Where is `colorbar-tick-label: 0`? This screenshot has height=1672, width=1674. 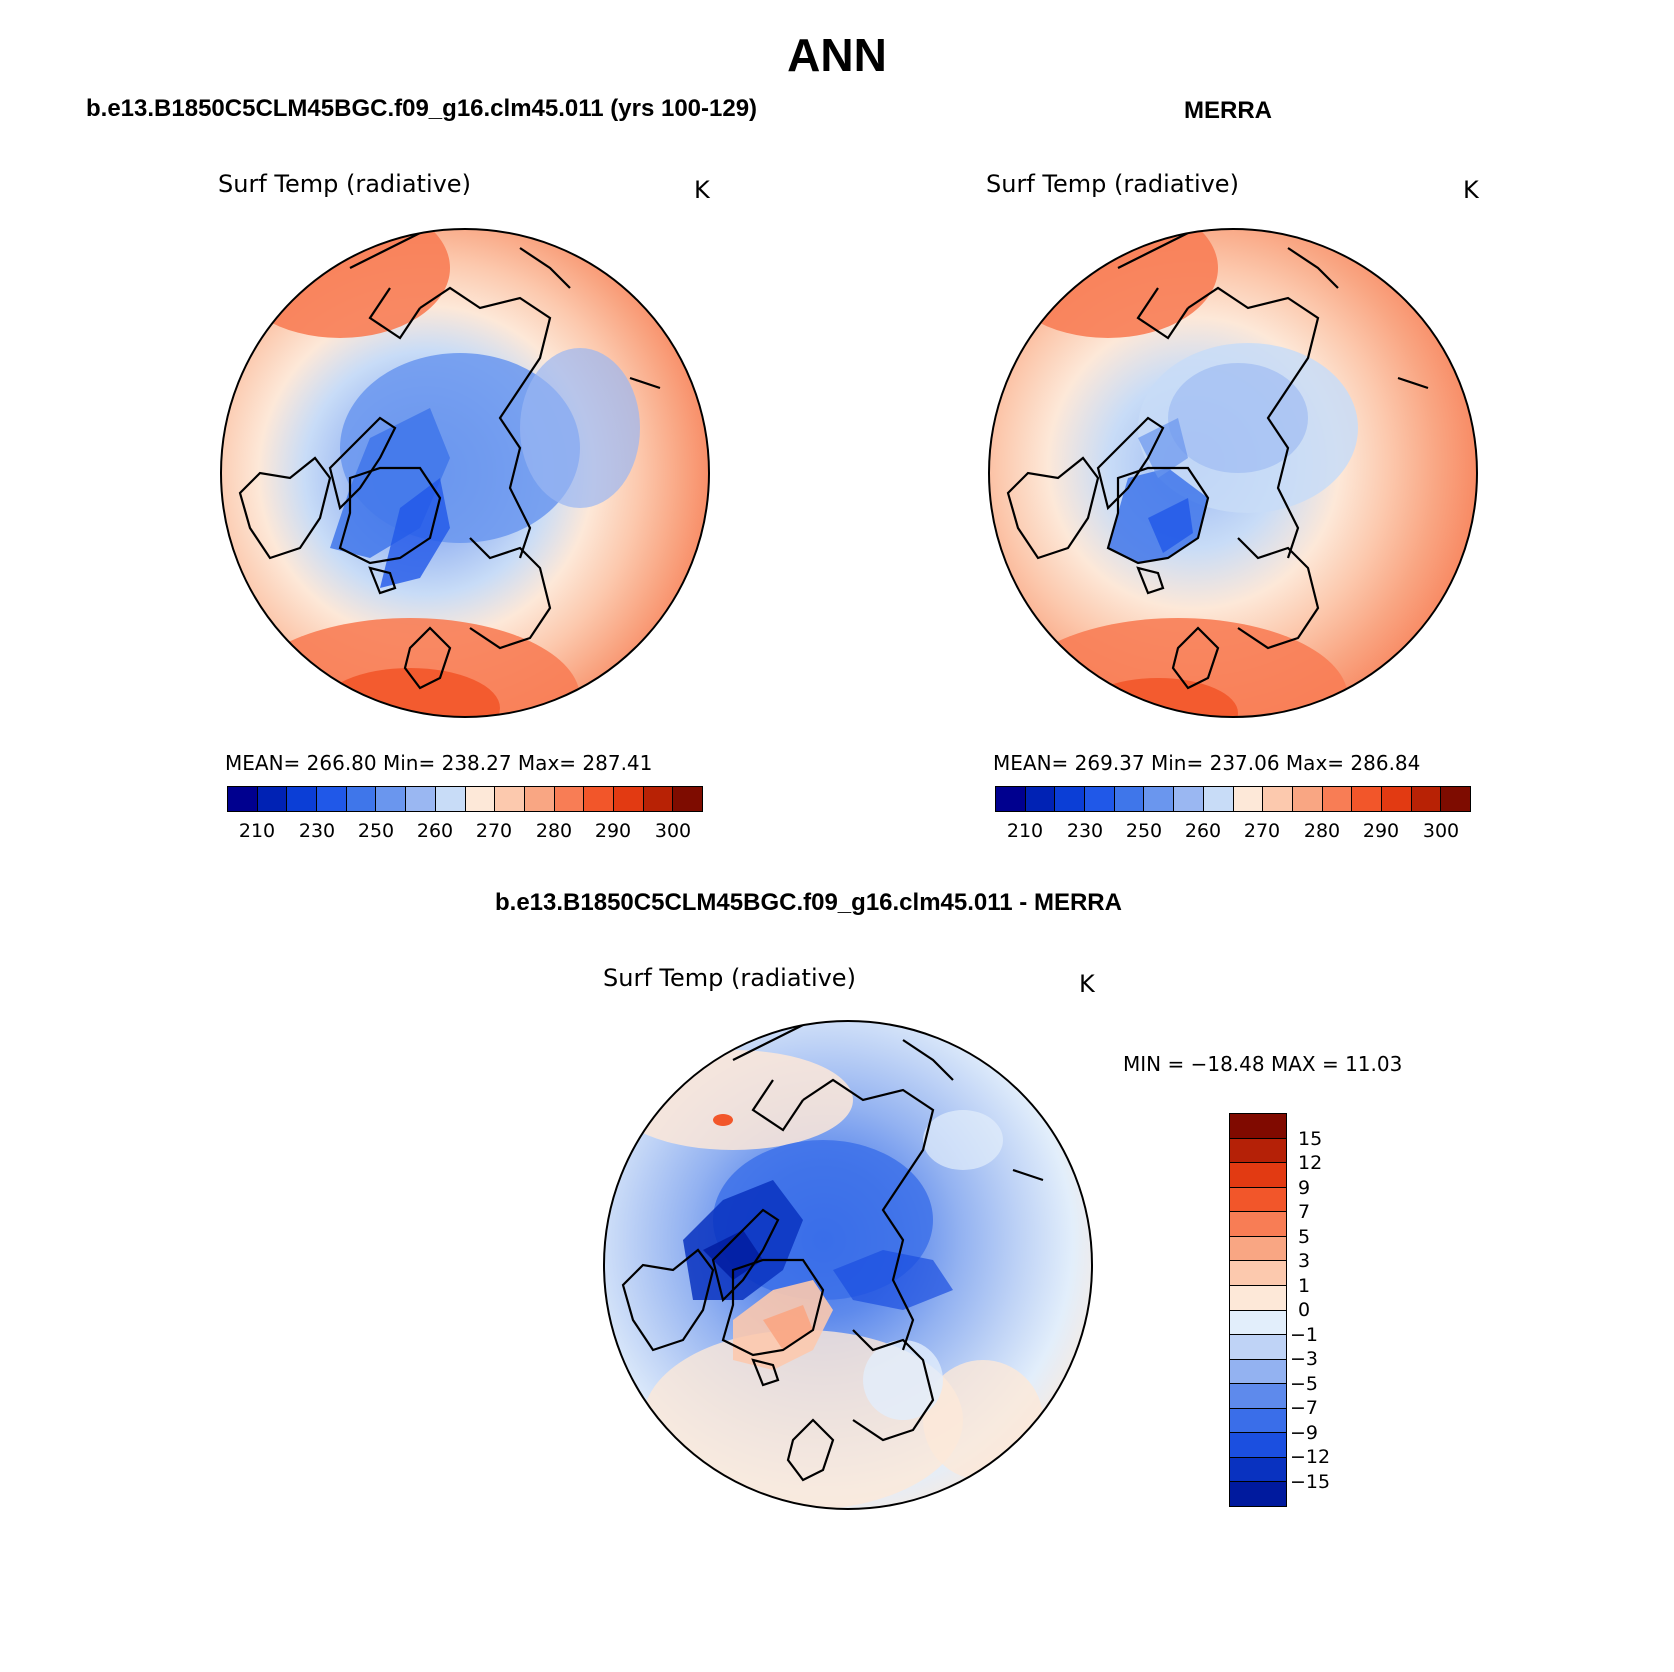 colorbar-tick-label: 0 is located at coordinates (1304, 1310).